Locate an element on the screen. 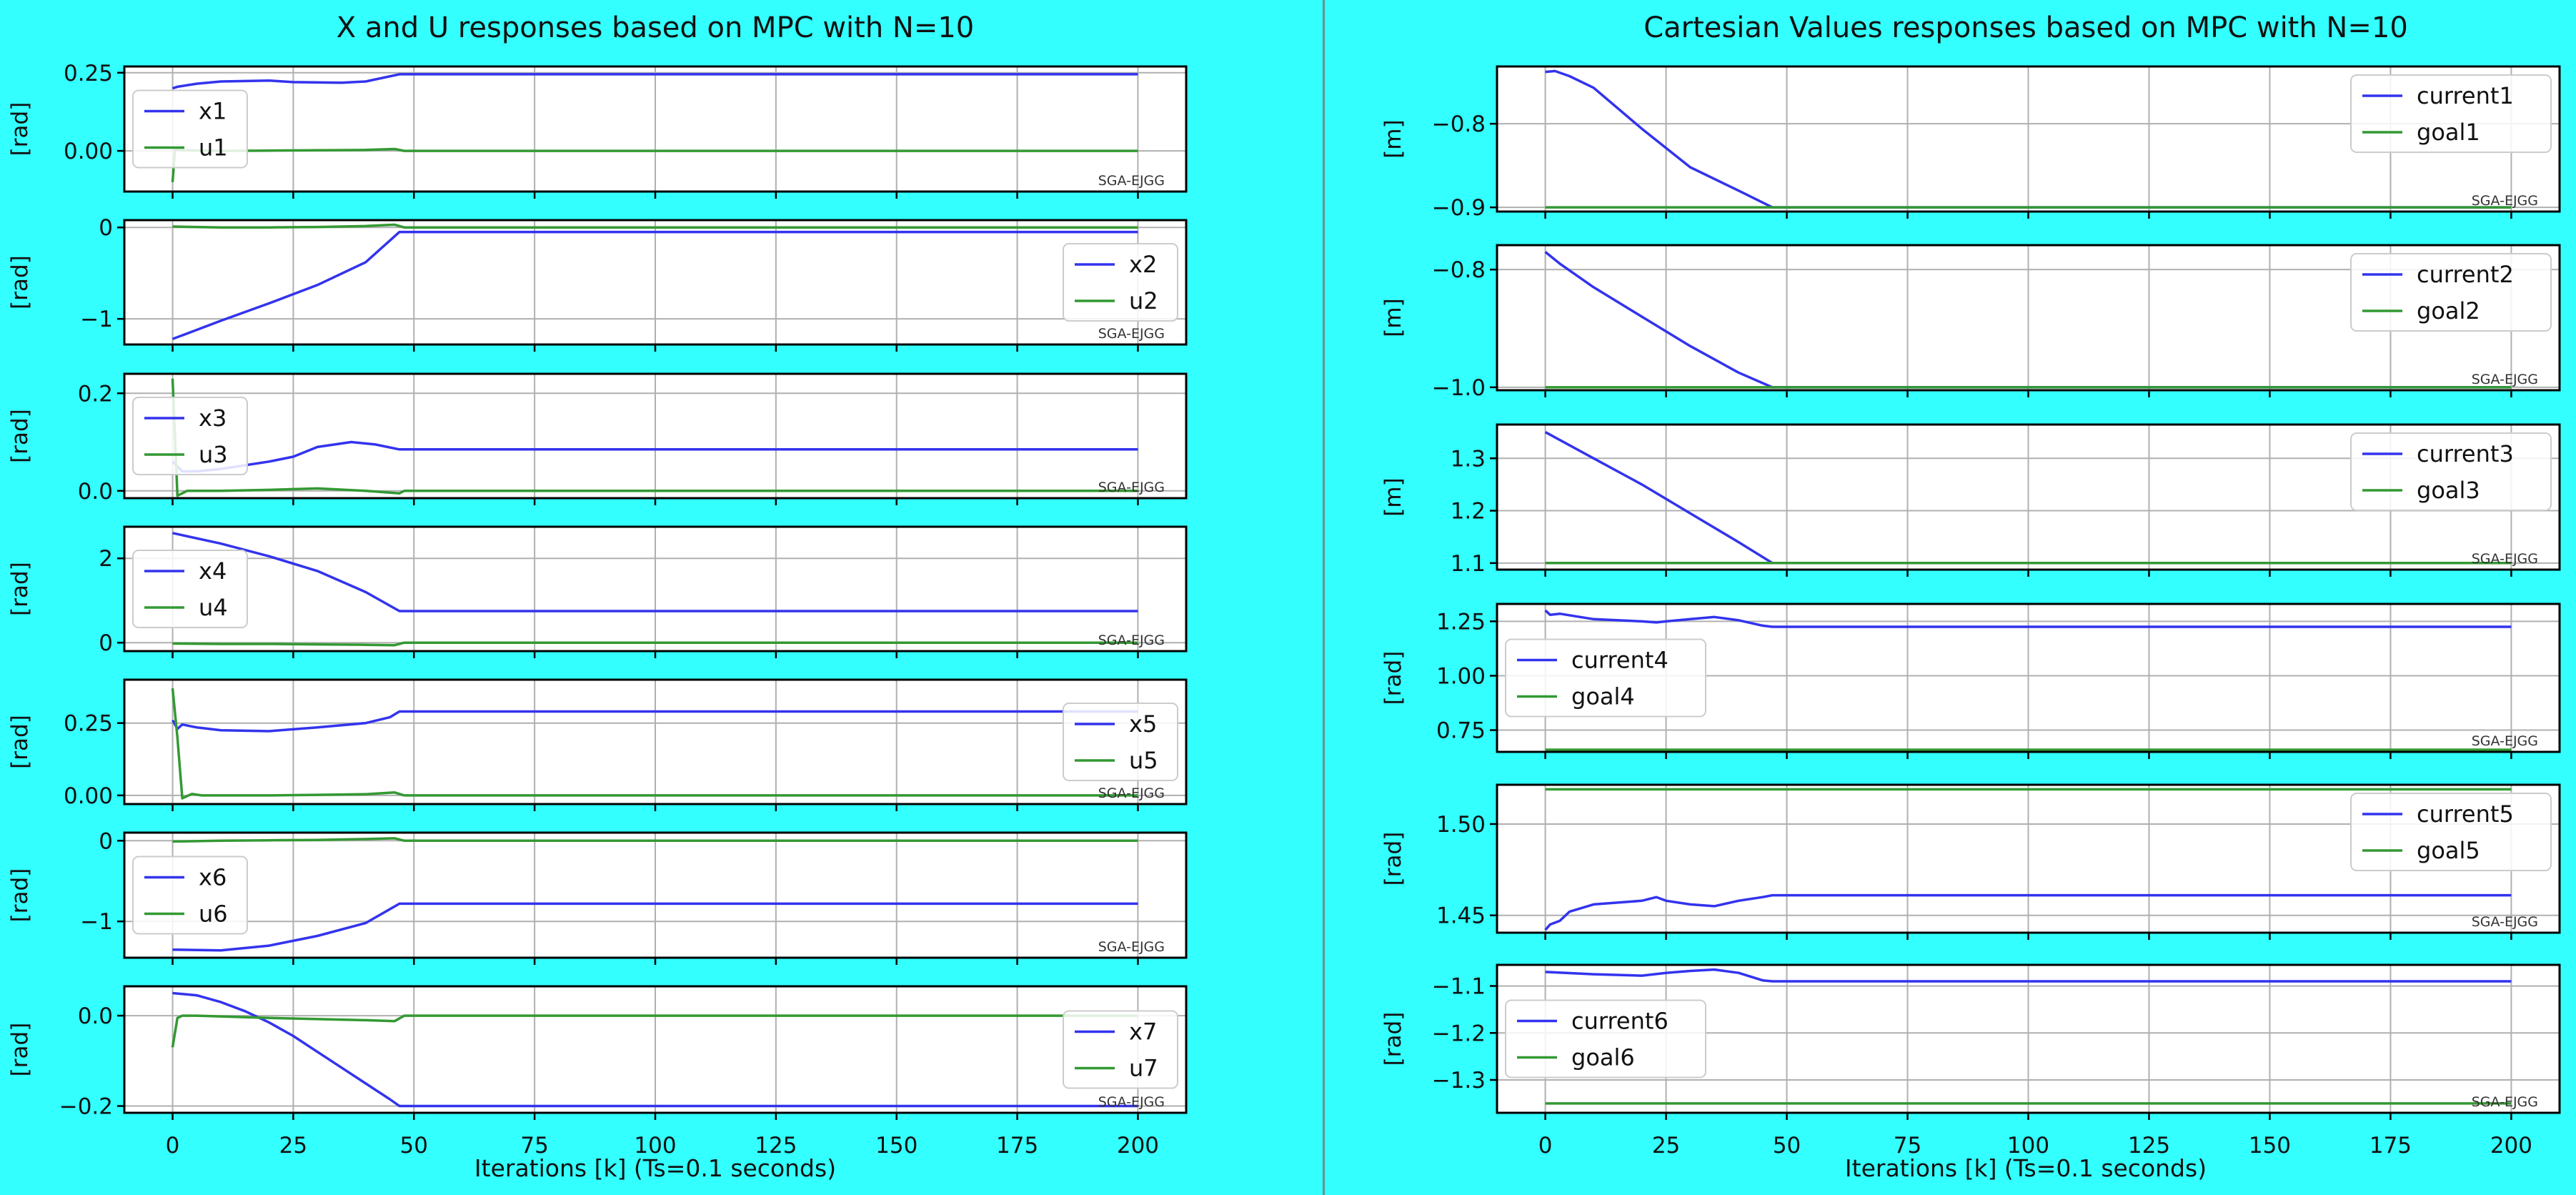 This screenshot has height=1195, width=2576. series-line-x4 is located at coordinates (655, 572).